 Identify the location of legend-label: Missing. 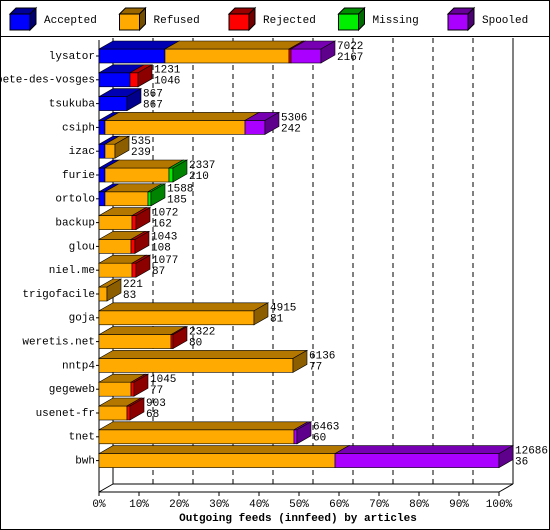
(396, 21).